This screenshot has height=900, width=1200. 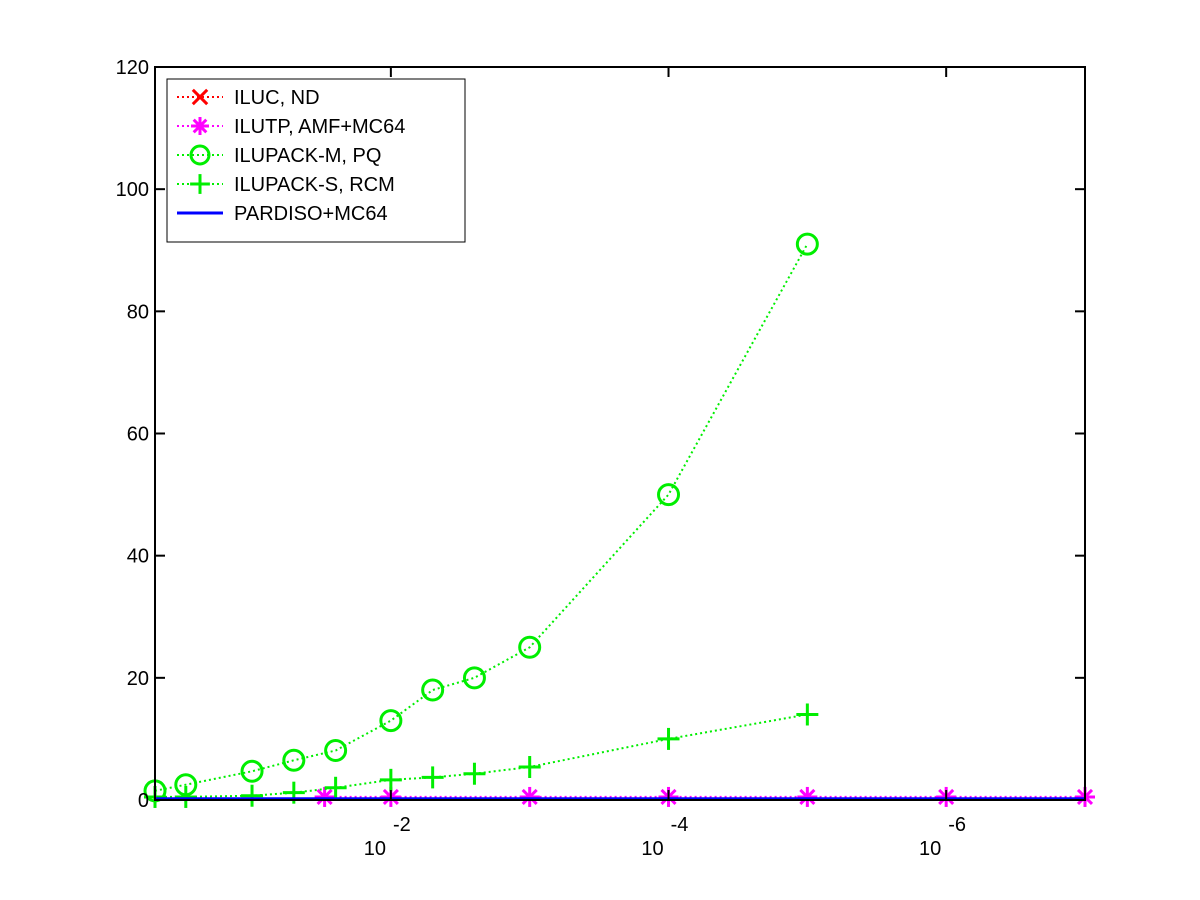 What do you see at coordinates (680, 825) in the screenshot?
I see `x-tick-label-exponent: -4` at bounding box center [680, 825].